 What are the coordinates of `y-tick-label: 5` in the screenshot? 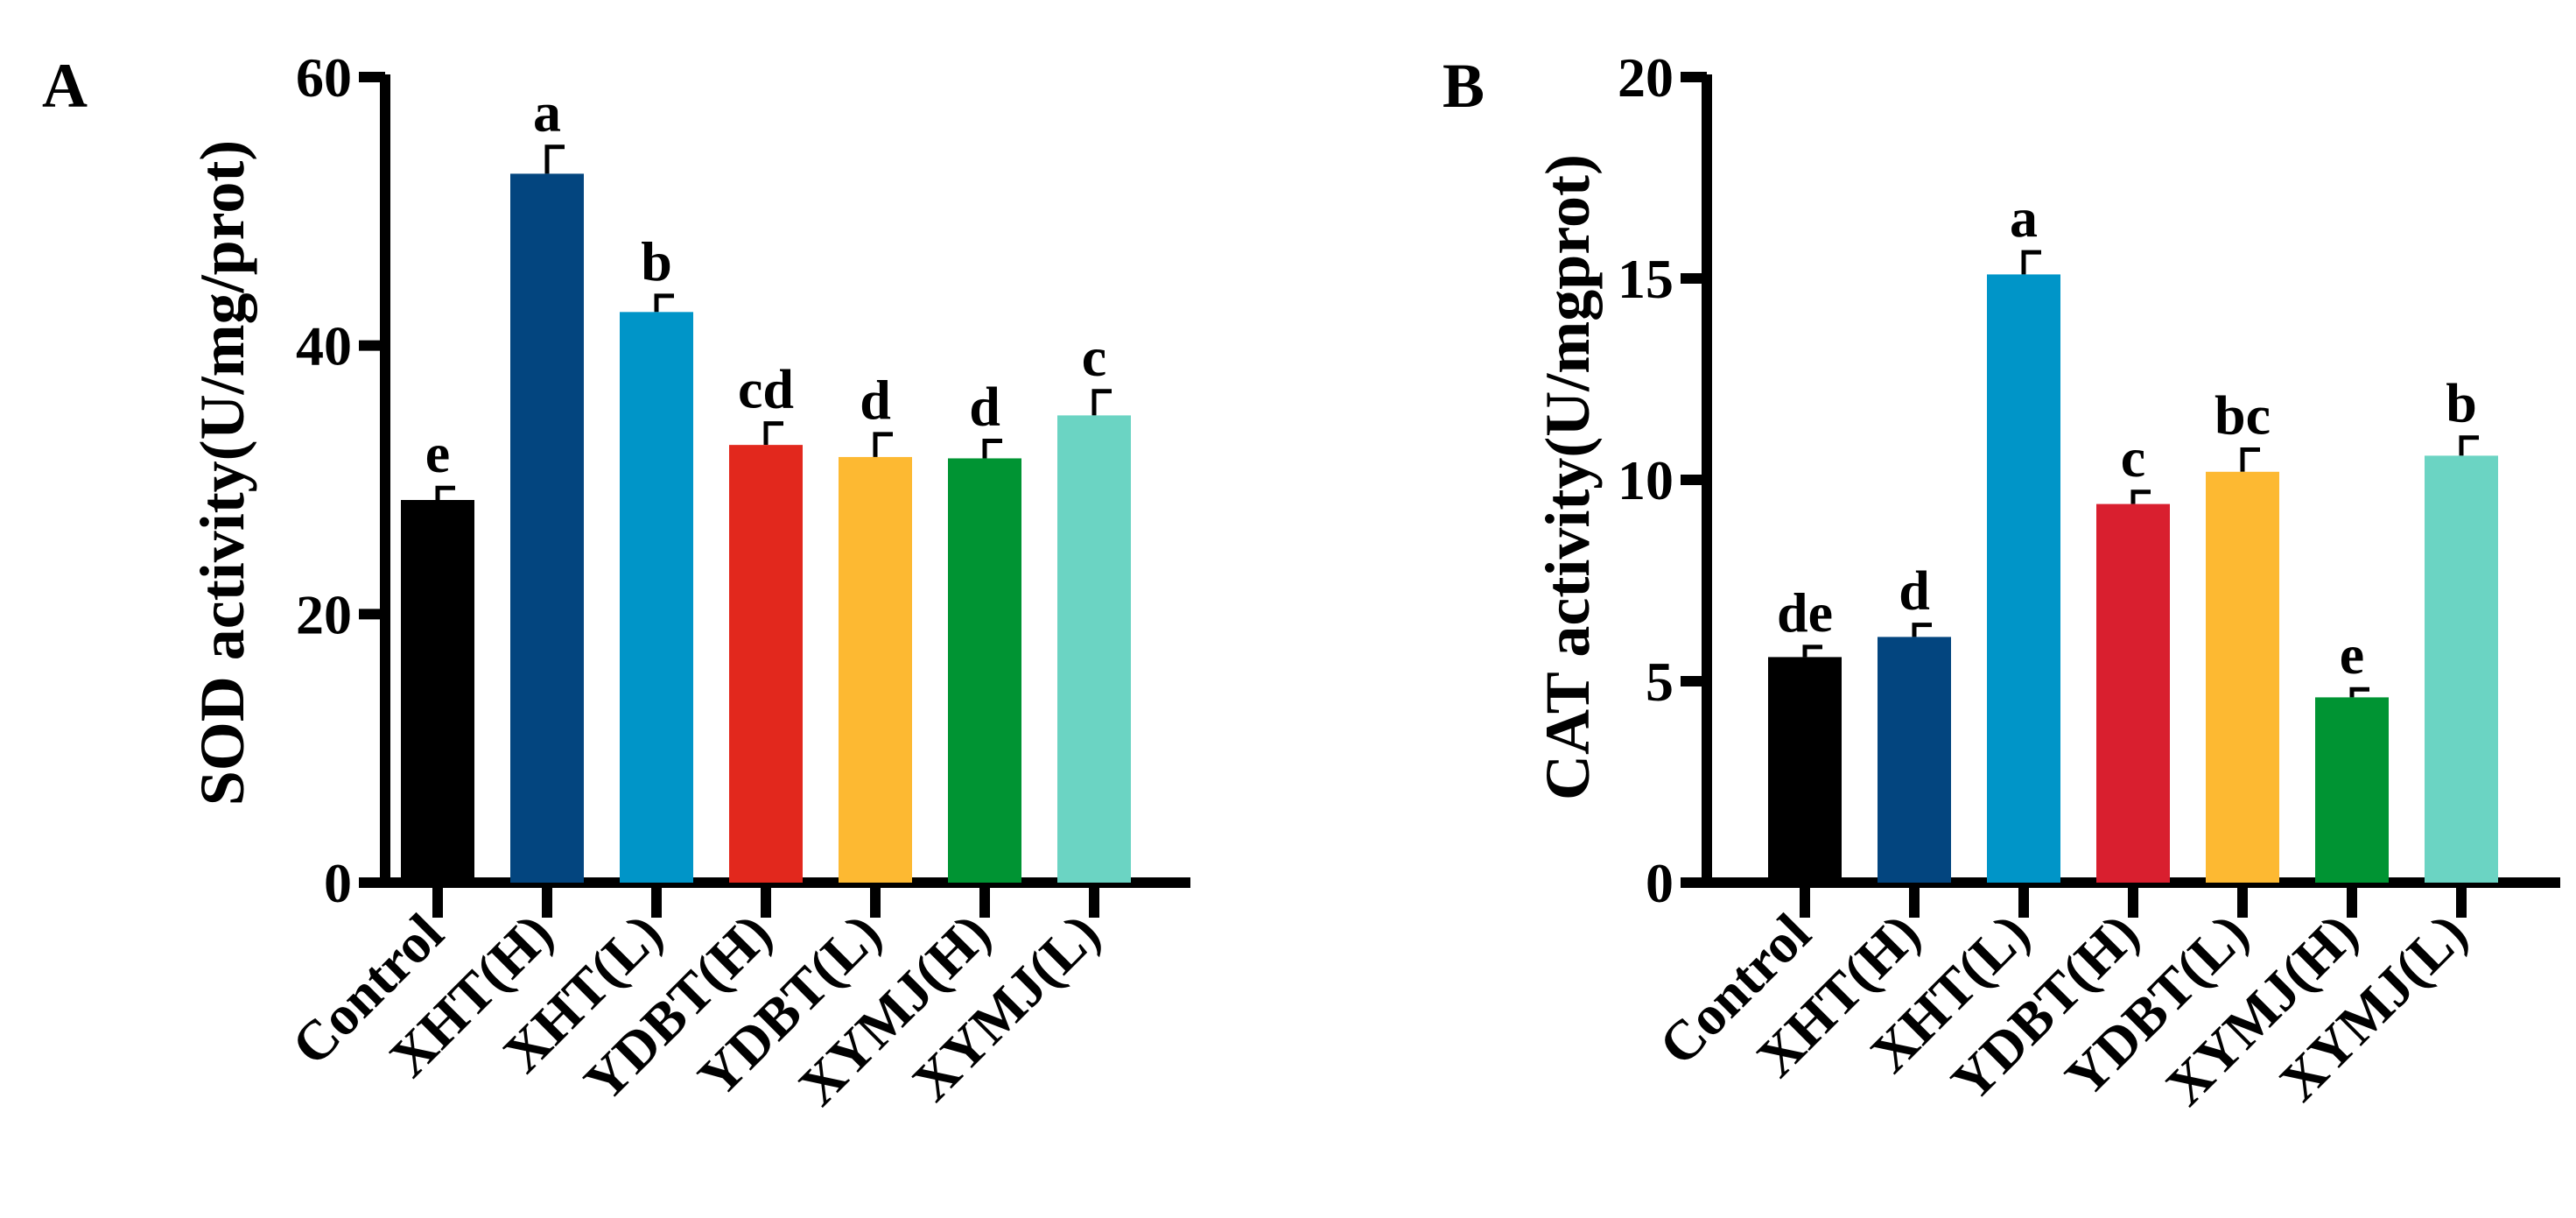 It's located at (1660, 682).